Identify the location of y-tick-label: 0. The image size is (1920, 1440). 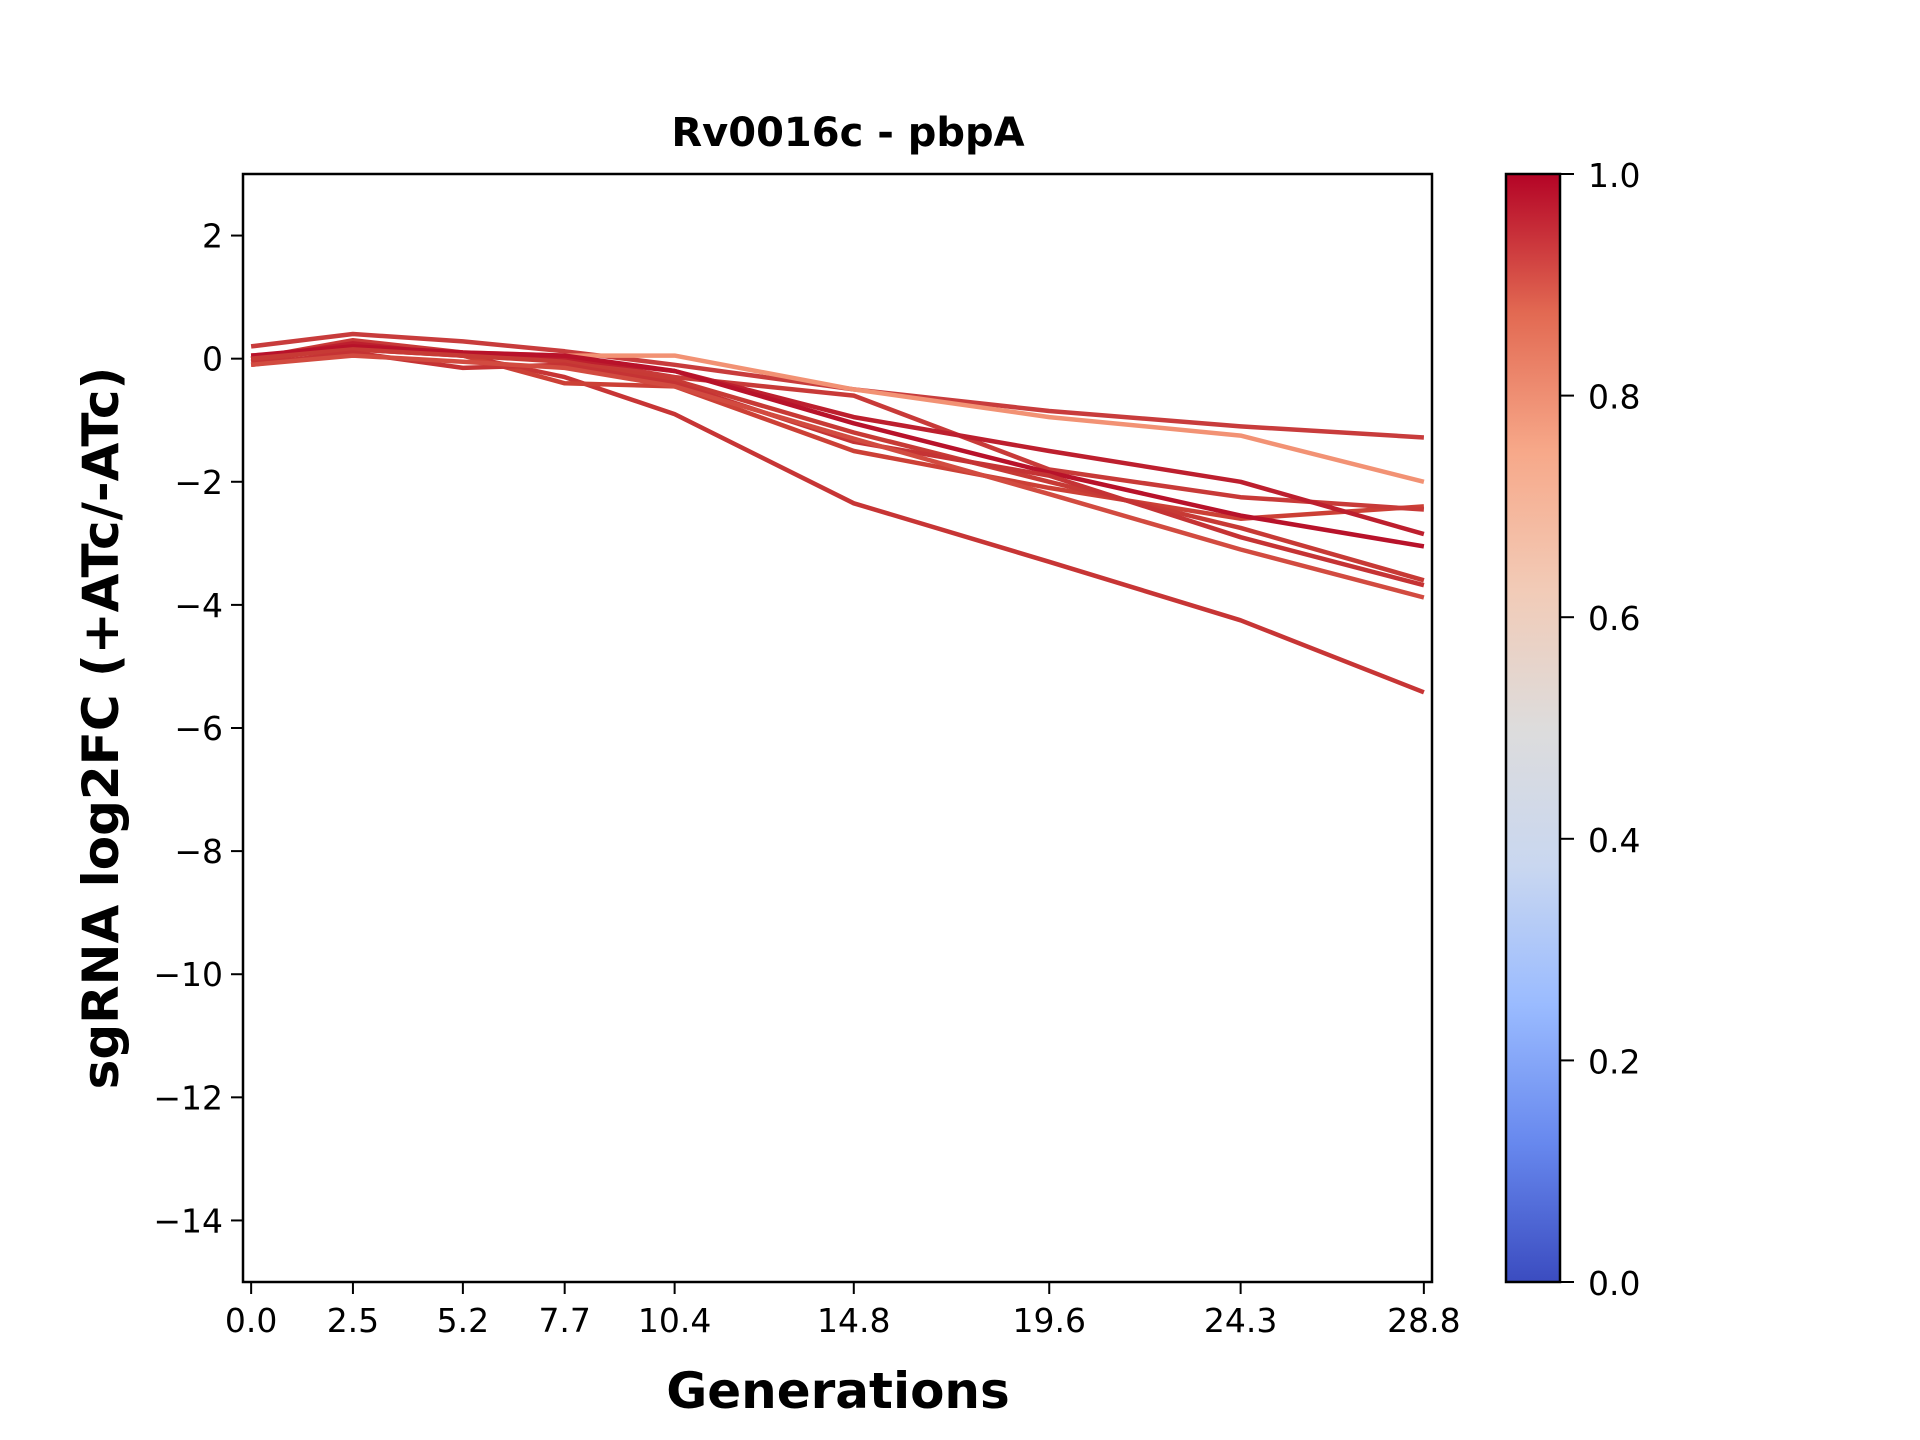
(212, 359).